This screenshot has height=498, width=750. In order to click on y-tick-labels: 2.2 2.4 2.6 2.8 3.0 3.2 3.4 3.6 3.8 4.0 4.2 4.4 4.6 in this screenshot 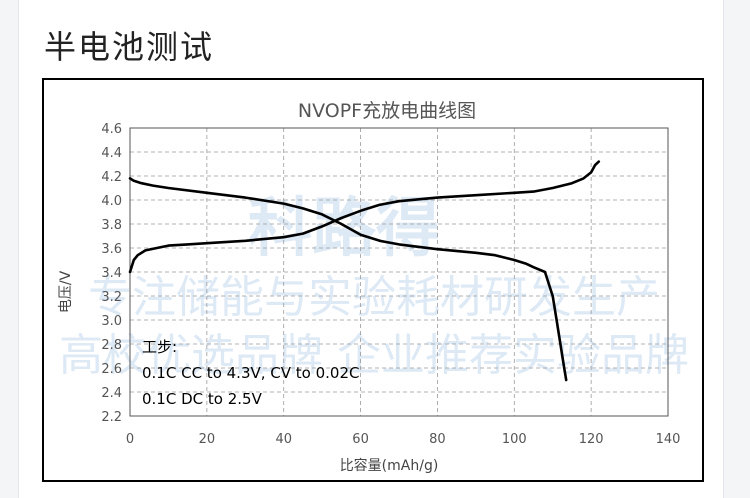, I will do `click(111, 273)`.